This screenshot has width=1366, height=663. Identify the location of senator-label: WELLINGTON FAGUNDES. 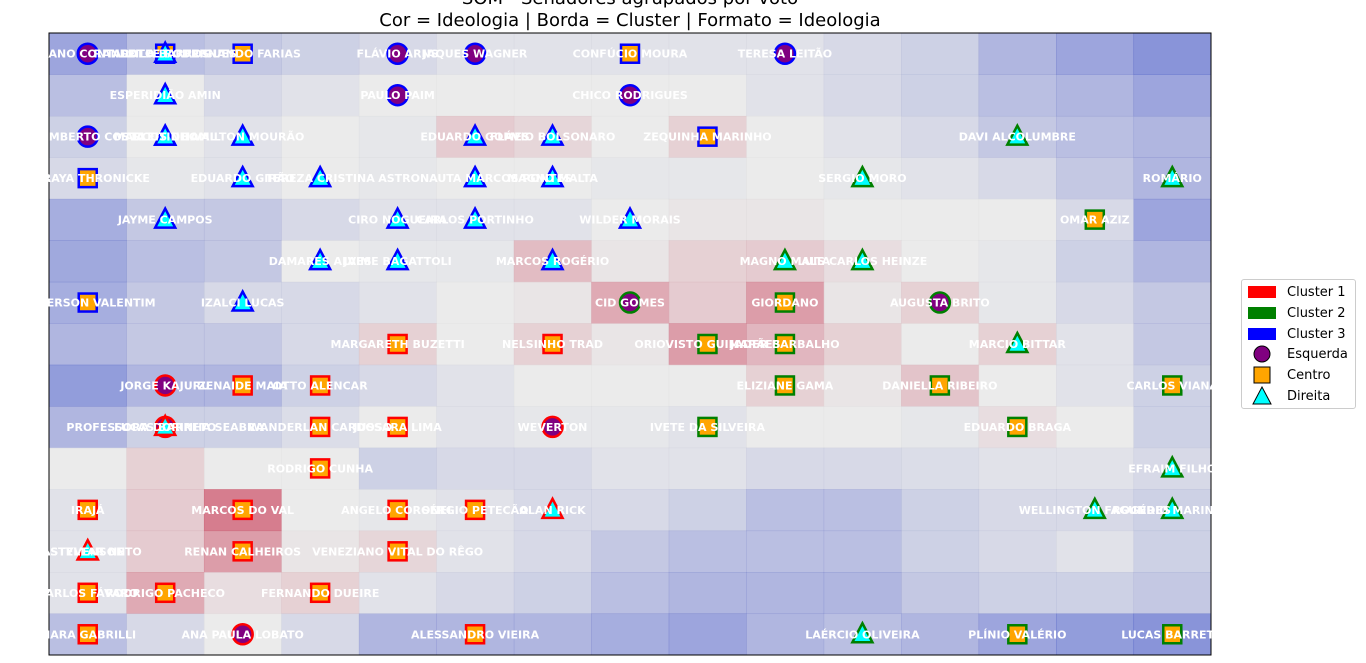
(1095, 510).